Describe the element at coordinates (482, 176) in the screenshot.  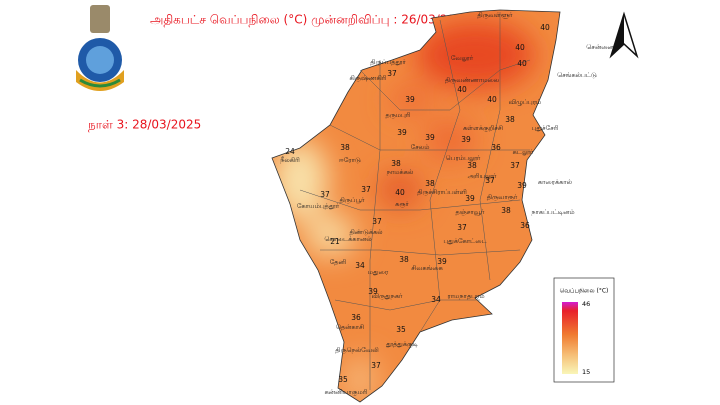
I see `district-name: அரியலூர்` at that location.